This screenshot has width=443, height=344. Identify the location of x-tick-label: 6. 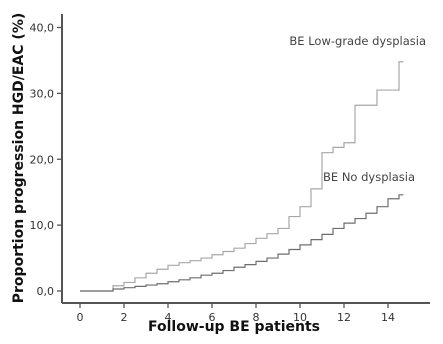
(212, 317).